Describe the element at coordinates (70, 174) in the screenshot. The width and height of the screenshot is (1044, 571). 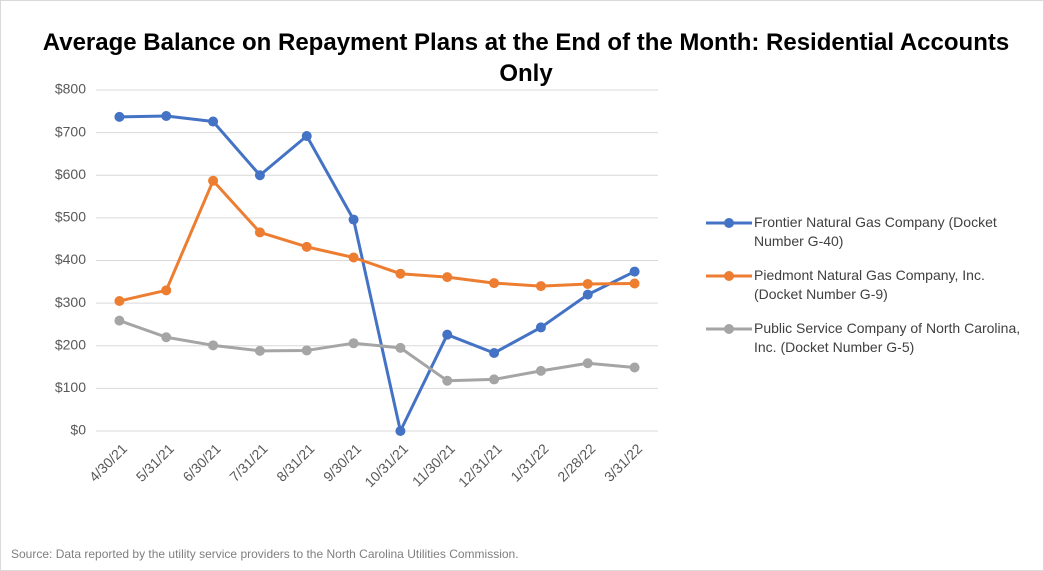
I see `y-tick-label: $600` at that location.